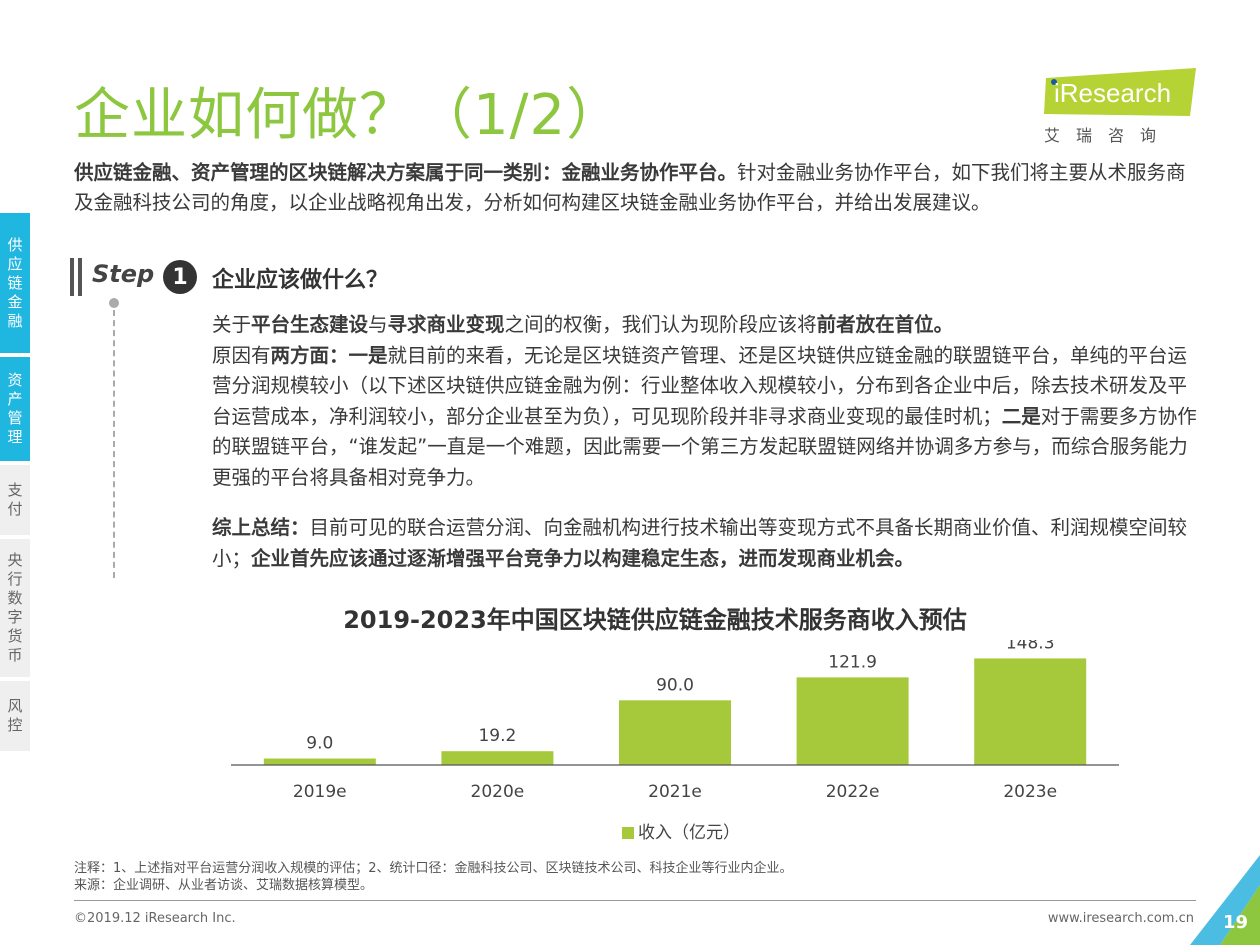 This screenshot has height=945, width=1260. I want to click on website-link: www.iresearch.com.cn, so click(1120, 918).